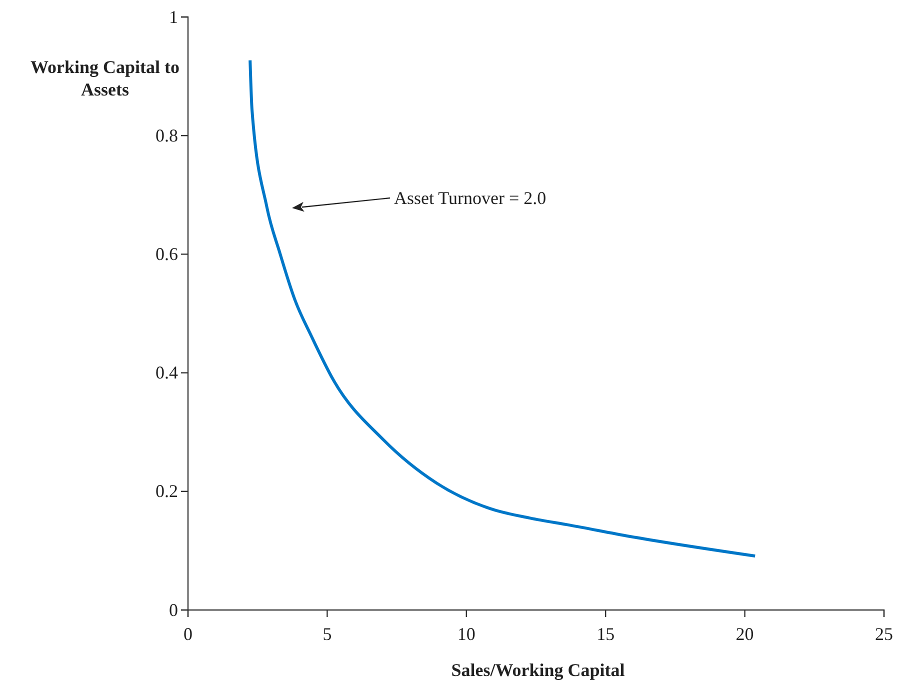  What do you see at coordinates (538, 670) in the screenshot?
I see `x-axis-title: Sales/Working Capital` at bounding box center [538, 670].